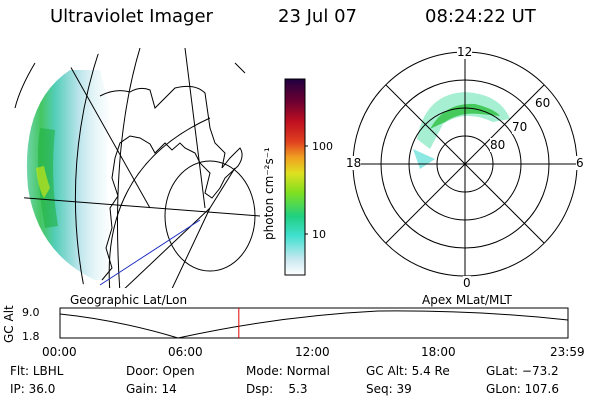 The height and width of the screenshot is (400, 600). I want to click on gc-alt-tick-min: 1.8, so click(31, 336).